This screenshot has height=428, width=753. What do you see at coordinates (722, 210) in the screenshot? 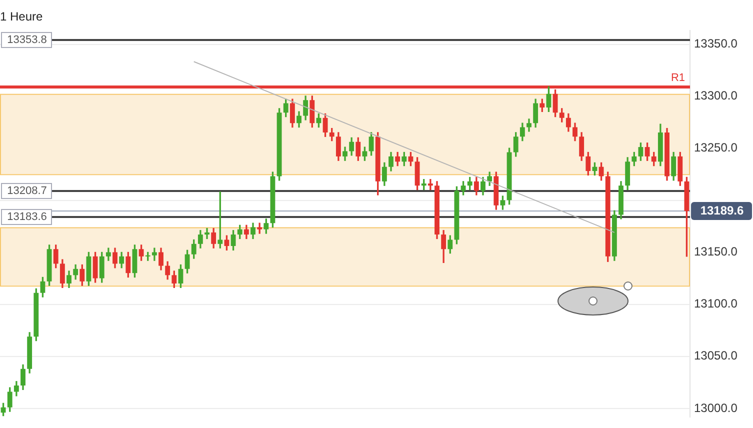
I see `ref-line-label: 13189.6` at bounding box center [722, 210].